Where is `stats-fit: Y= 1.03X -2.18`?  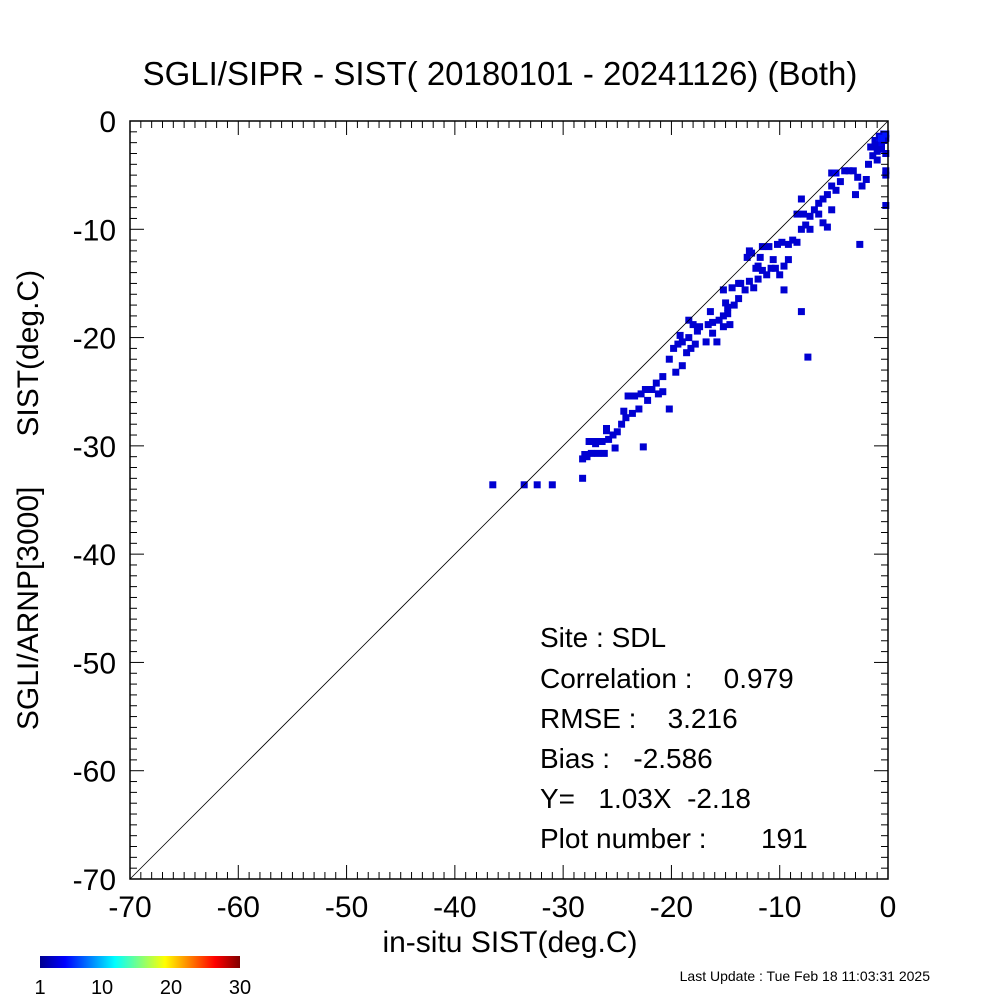 stats-fit: Y= 1.03X -2.18 is located at coordinates (645, 798).